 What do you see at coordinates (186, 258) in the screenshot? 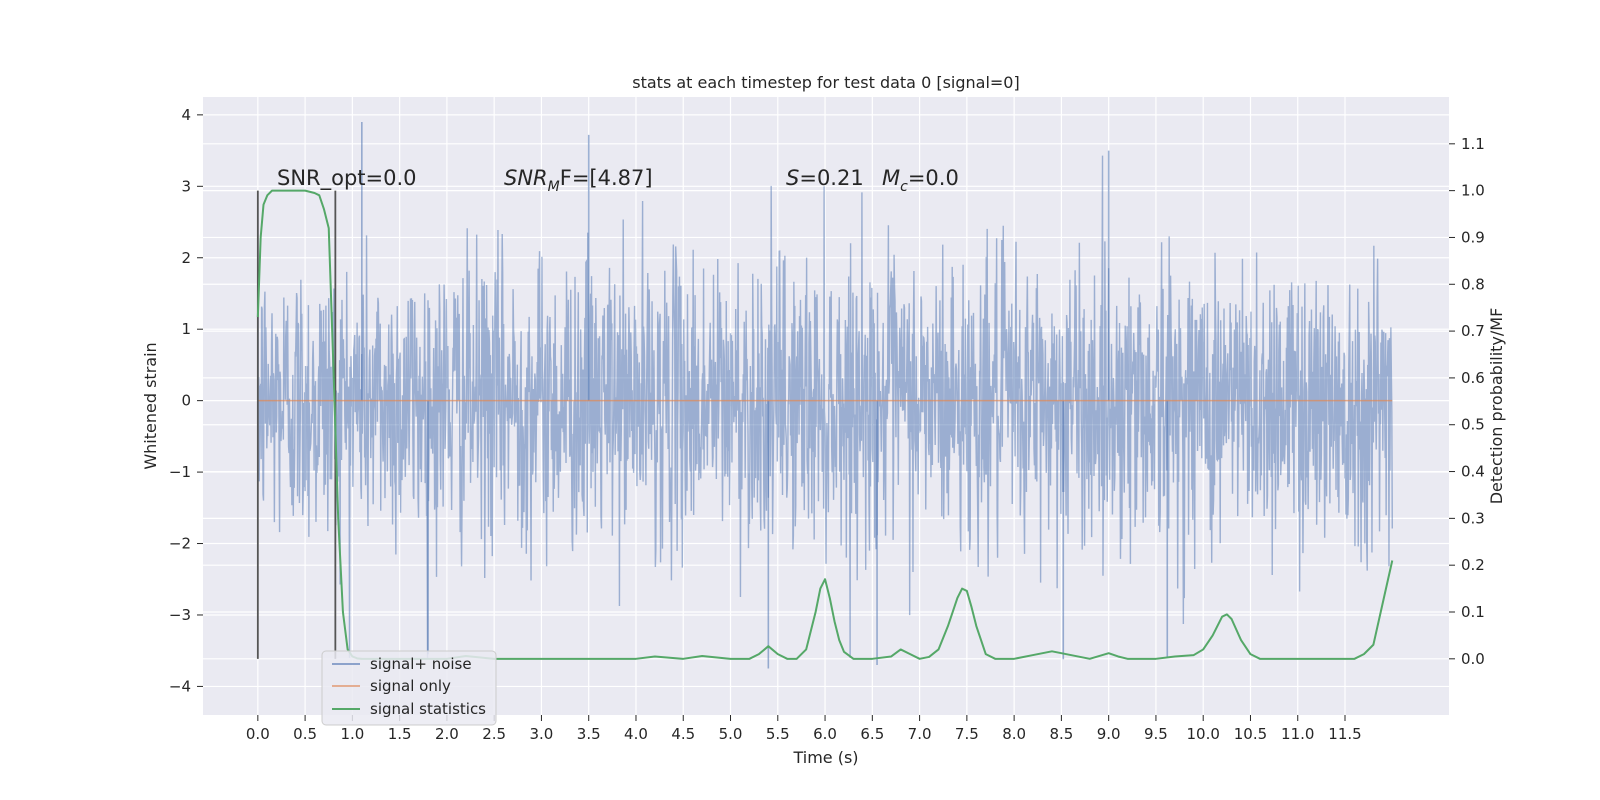
I see `y-tick-label: 2` at bounding box center [186, 258].